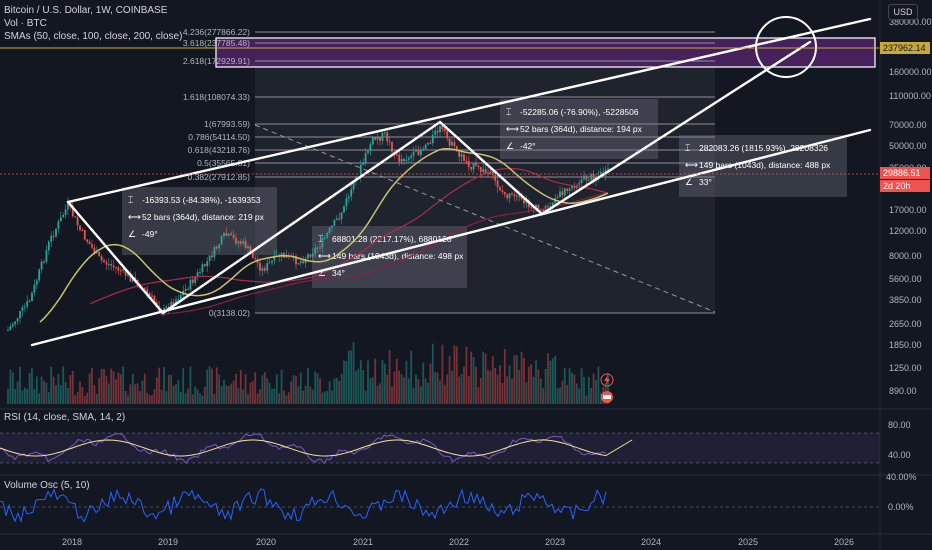 The width and height of the screenshot is (932, 550). What do you see at coordinates (363, 542) in the screenshot?
I see `time-axis-label: 2021` at bounding box center [363, 542].